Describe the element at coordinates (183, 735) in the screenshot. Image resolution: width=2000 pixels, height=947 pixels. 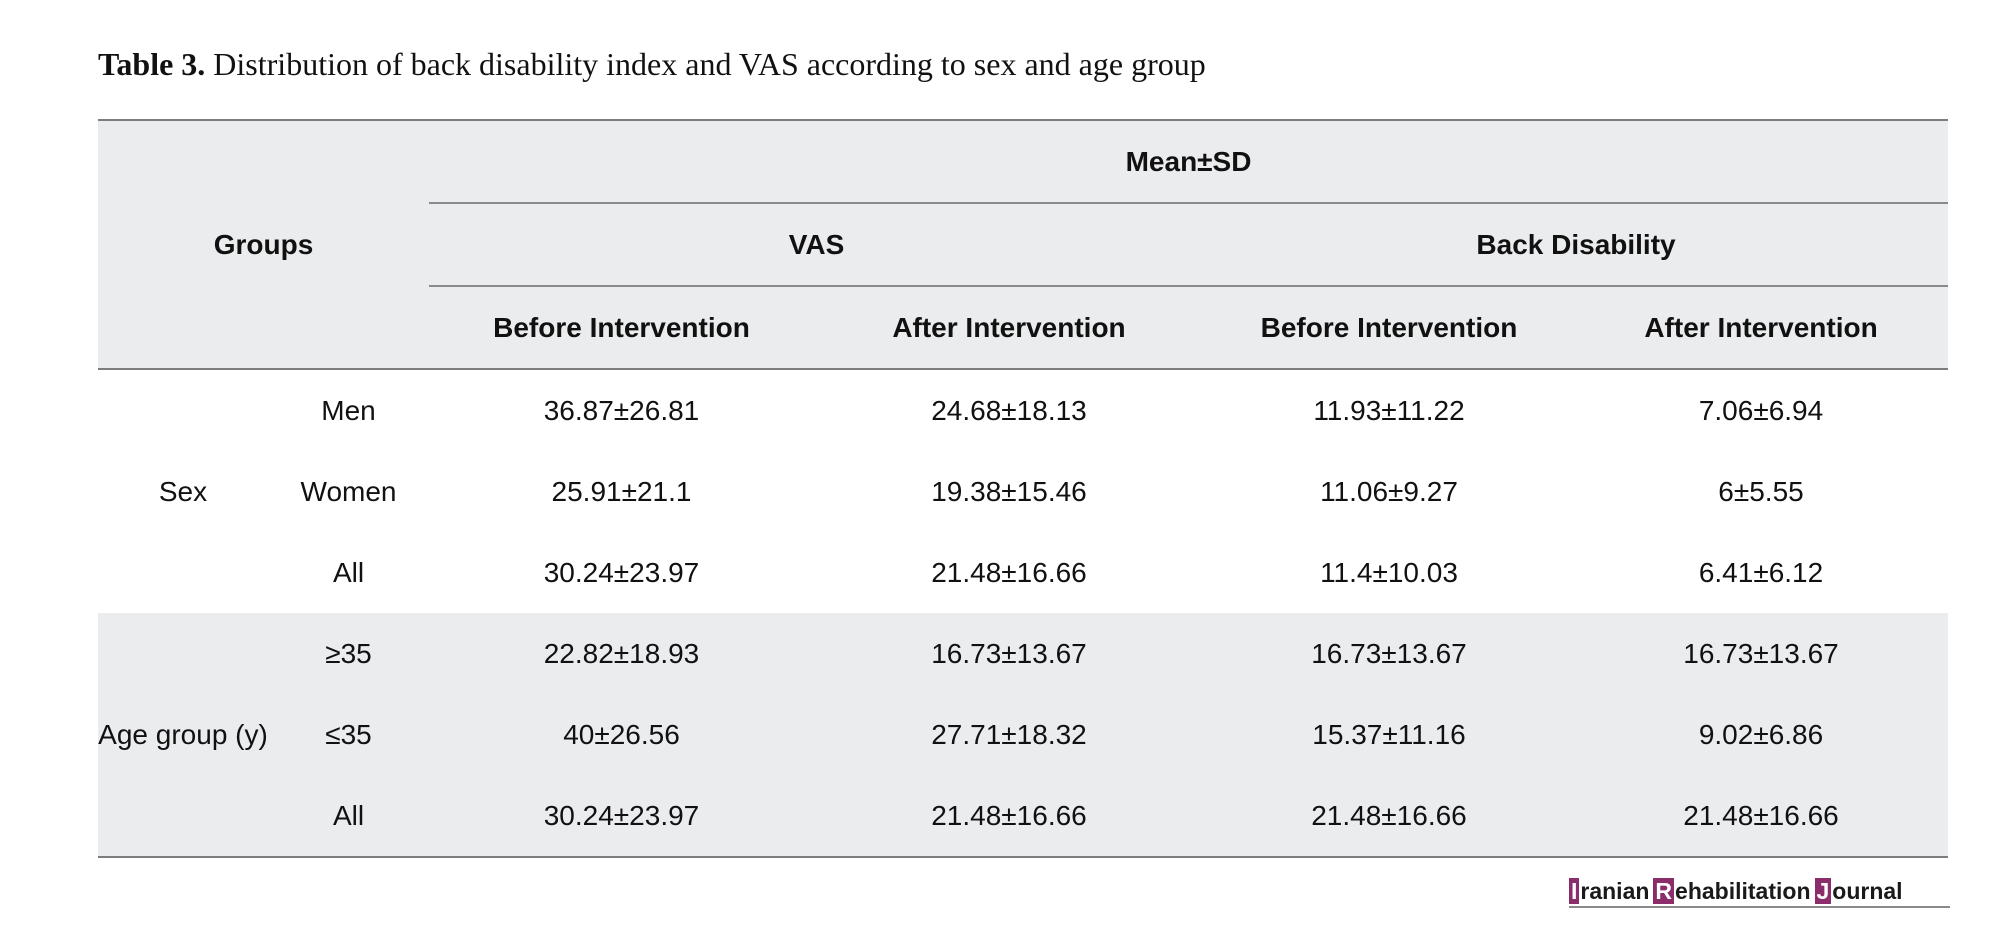
I see `section-label-age-group: Age group (y)` at that location.